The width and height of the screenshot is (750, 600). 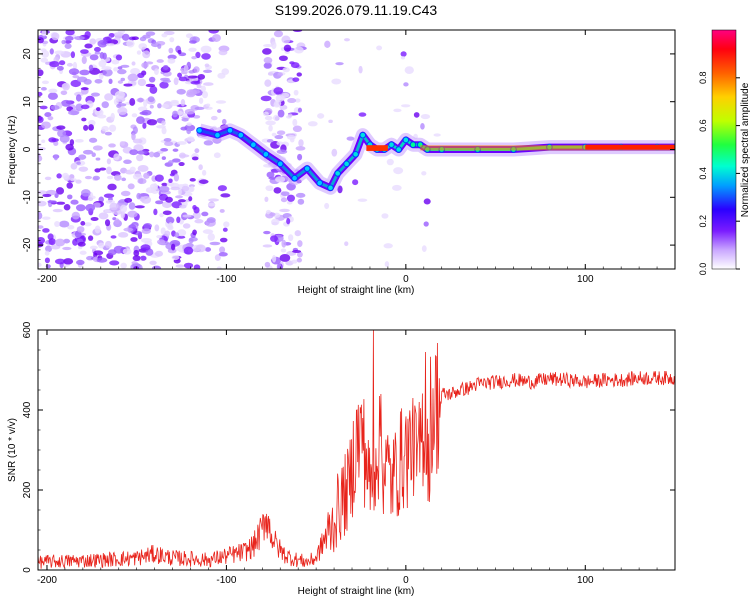 What do you see at coordinates (47, 580) in the screenshot?
I see `snr-x-tick-label: -200` at bounding box center [47, 580].